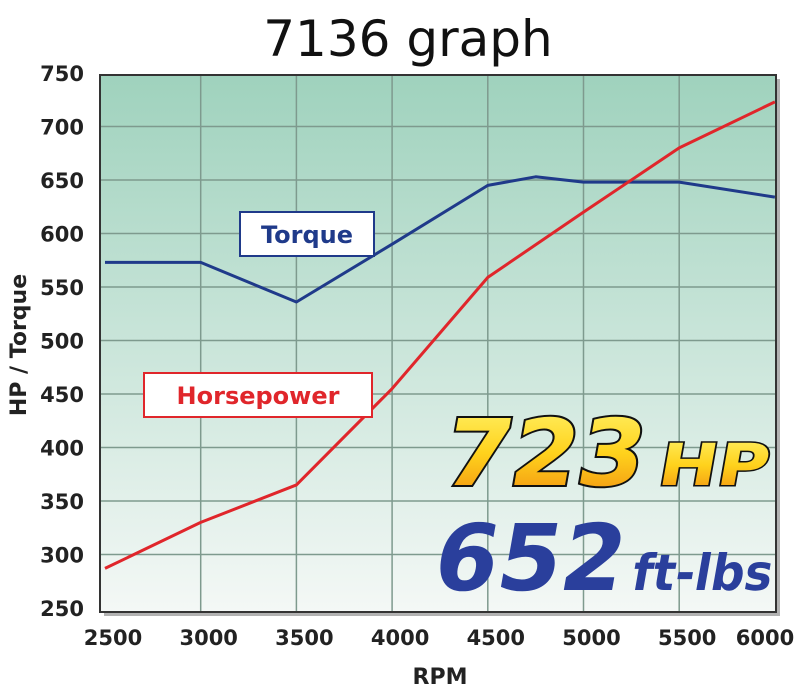 The height and width of the screenshot is (688, 800). Describe the element at coordinates (62, 74) in the screenshot. I see `y-tick-label: 750` at that location.